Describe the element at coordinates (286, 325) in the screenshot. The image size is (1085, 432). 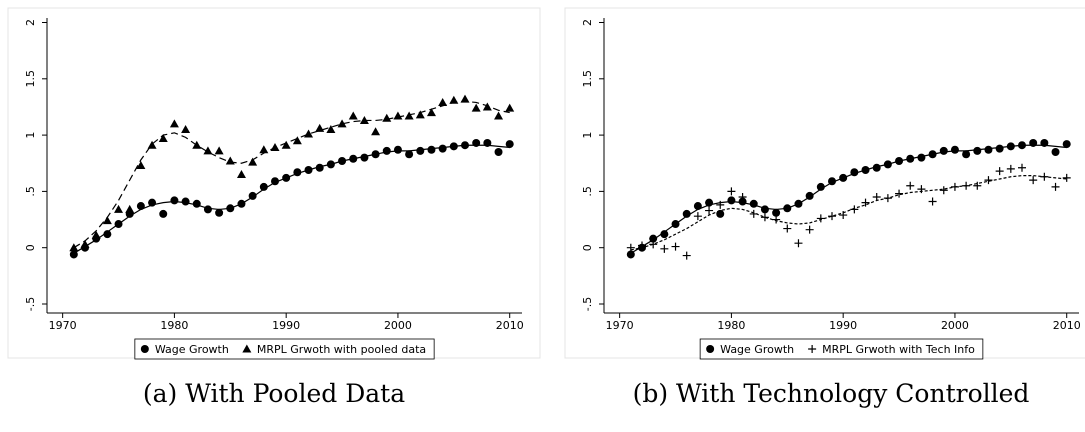
I see `x-tick-label: 1990` at that location.